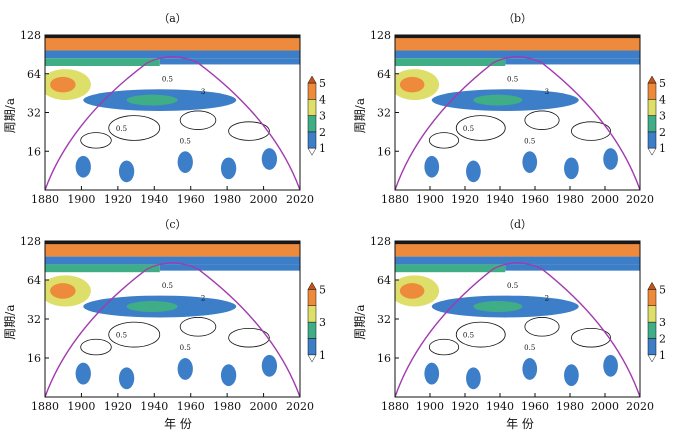 This screenshot has width=700, height=439. What do you see at coordinates (517, 112) in the screenshot?
I see `power-field: 0.5 0.5 0.5 3` at bounding box center [517, 112].